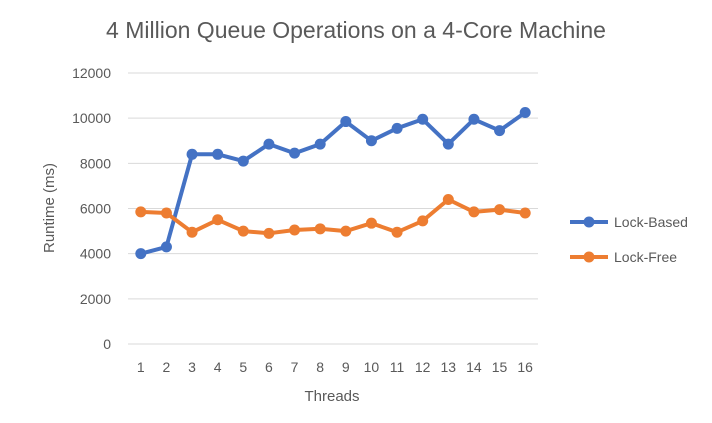  I want to click on x-tick-label: 16, so click(525, 367).